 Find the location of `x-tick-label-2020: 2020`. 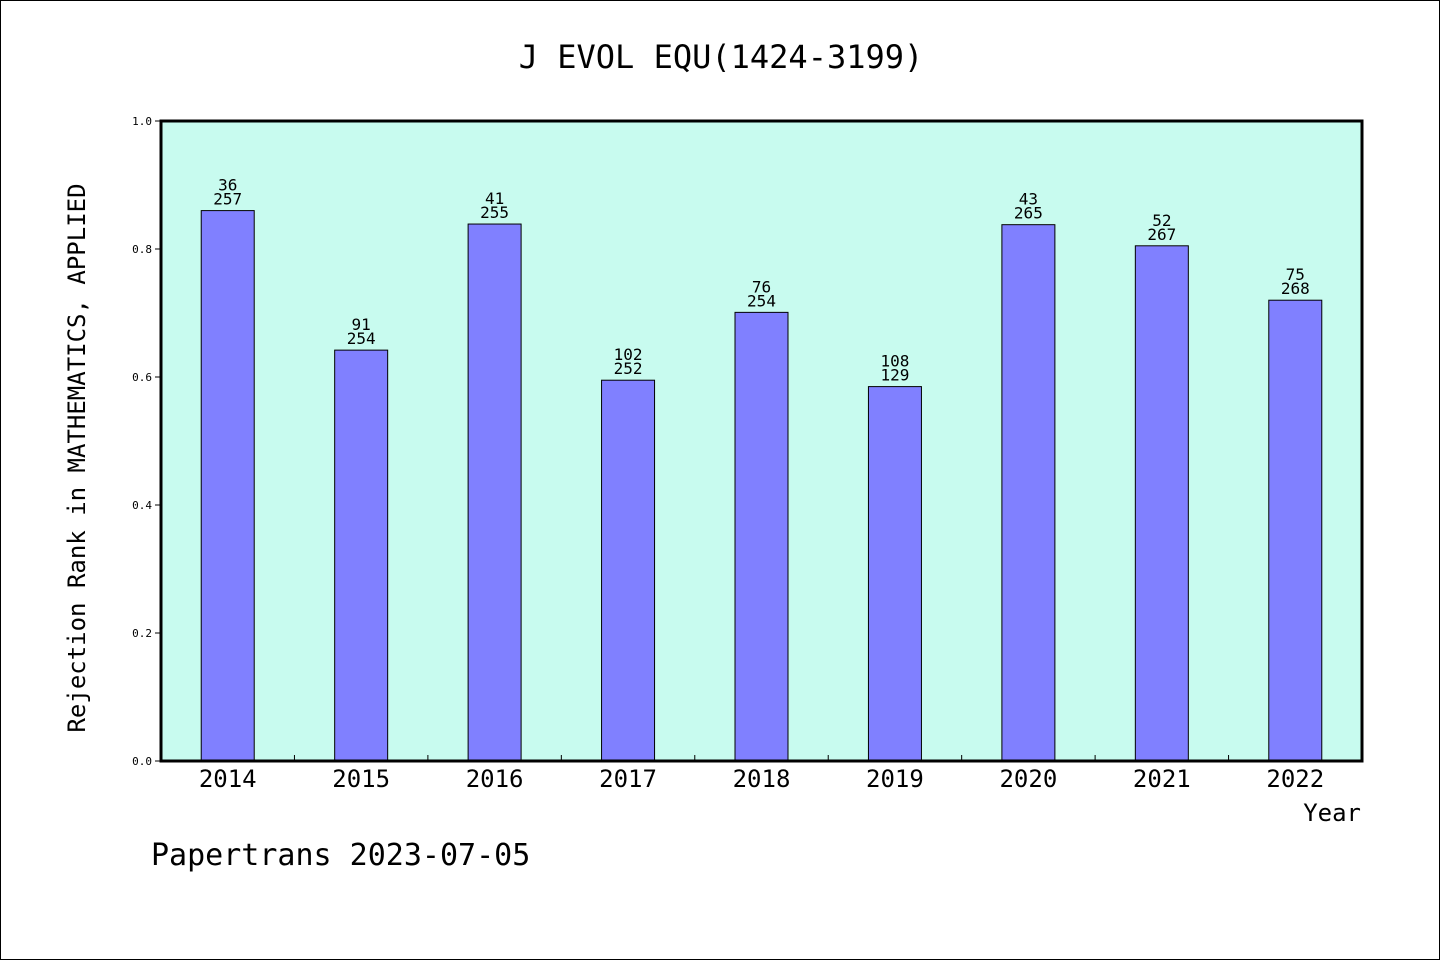

x-tick-label-2020: 2020 is located at coordinates (1028, 779).